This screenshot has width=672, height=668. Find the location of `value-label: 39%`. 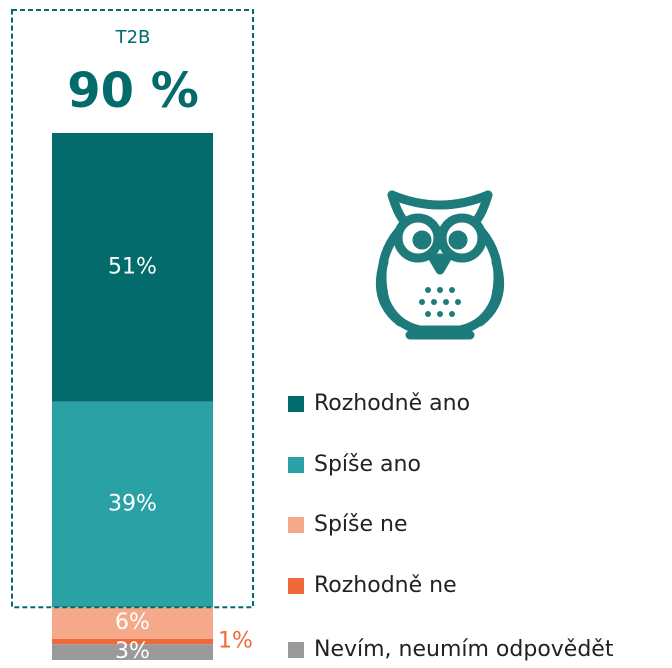

value-label: 39% is located at coordinates (132, 504).